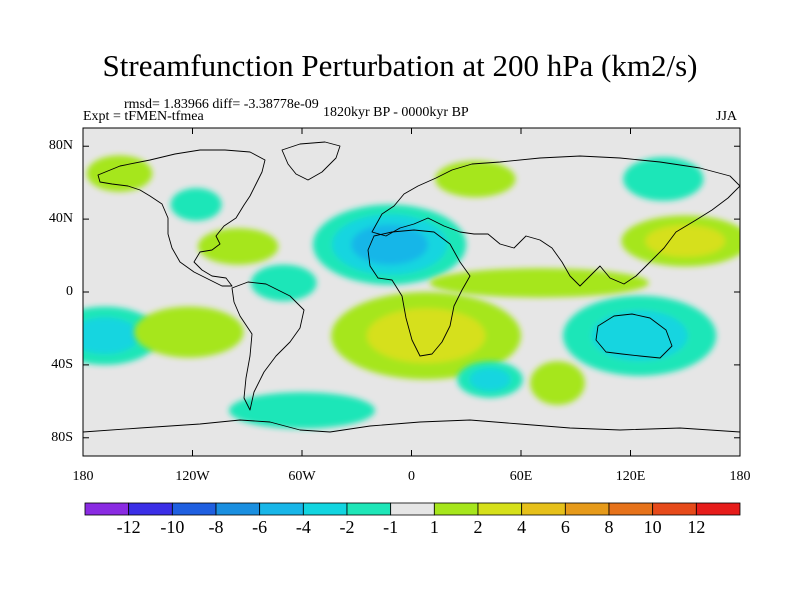  What do you see at coordinates (62, 437) in the screenshot?
I see `lat-tick-label: 80S` at bounding box center [62, 437].